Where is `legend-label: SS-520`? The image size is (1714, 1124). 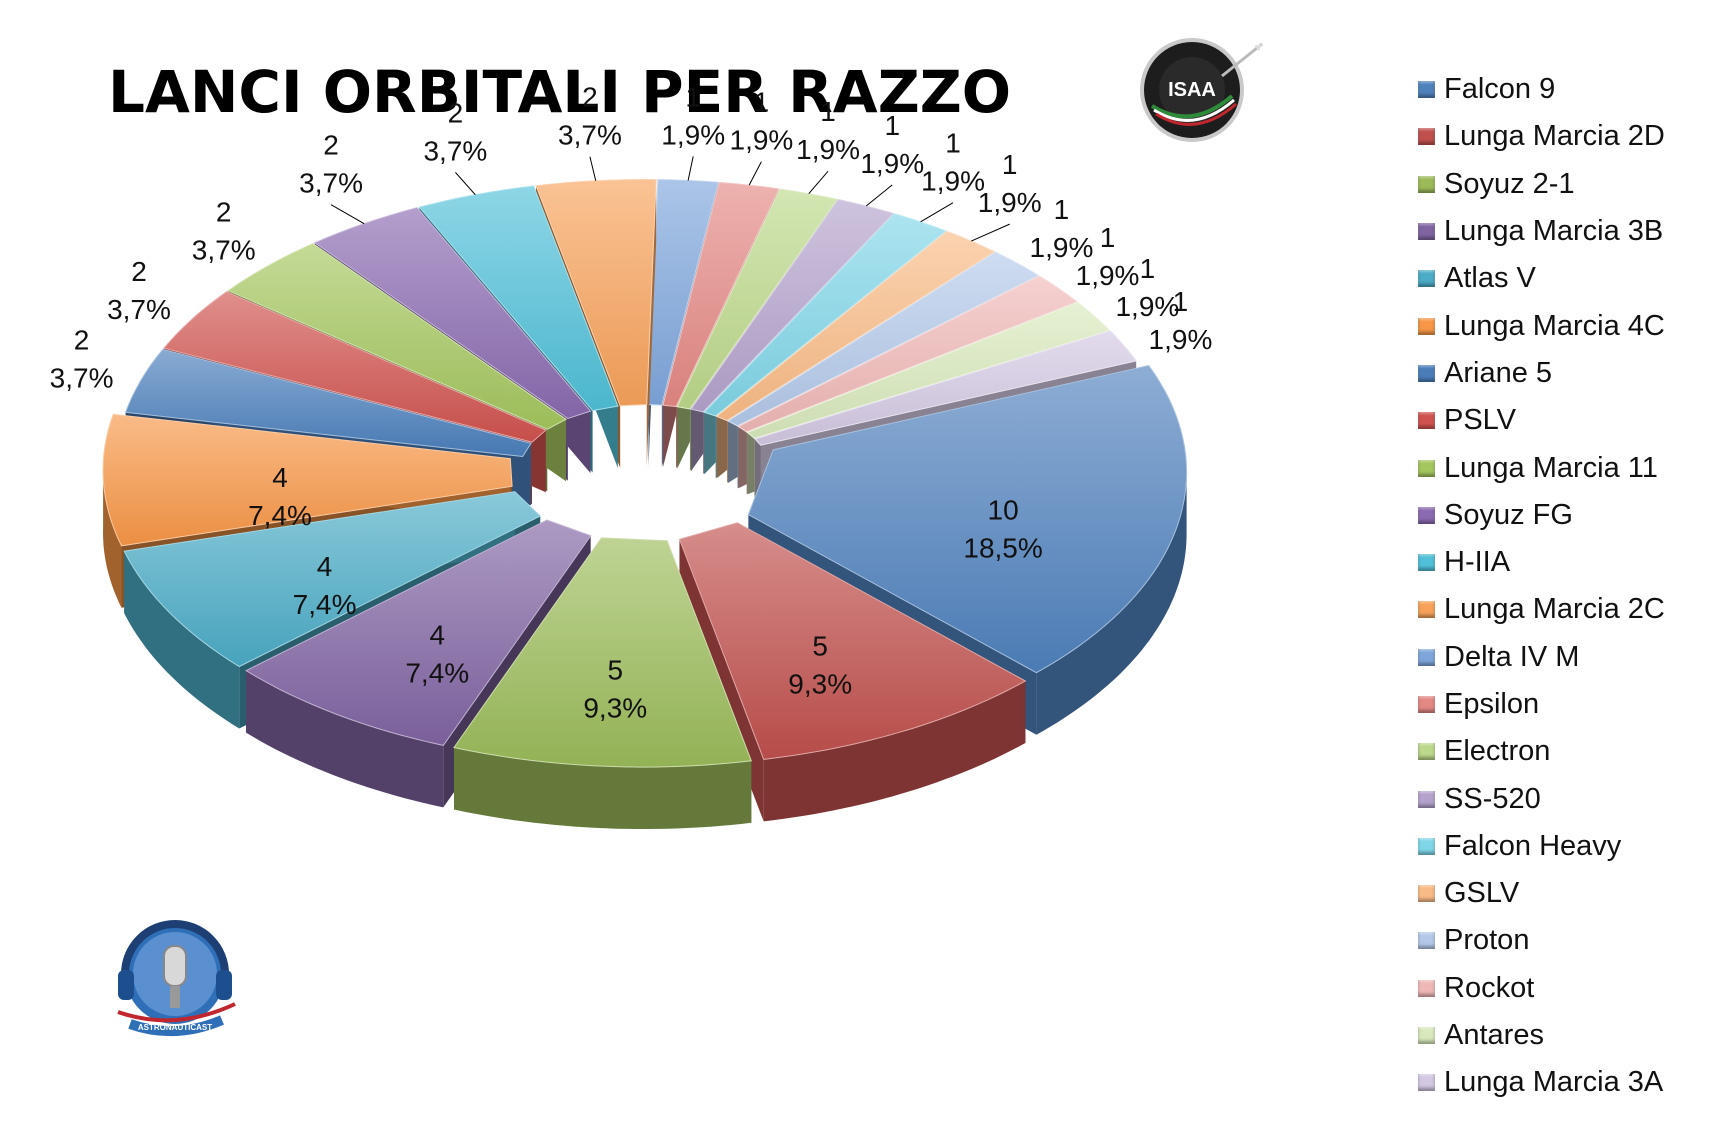
legend-label: SS-520 is located at coordinates (1492, 798).